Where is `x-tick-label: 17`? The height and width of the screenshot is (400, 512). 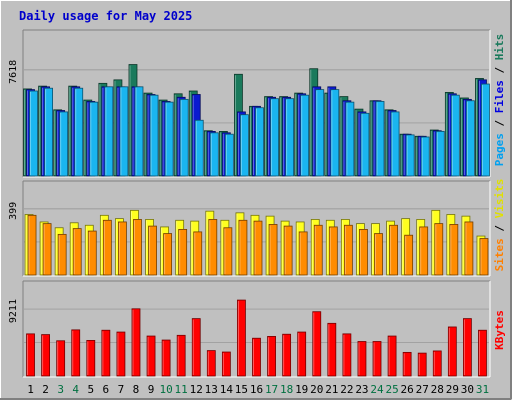
x-tick-label: 17 is located at coordinates (271, 389).